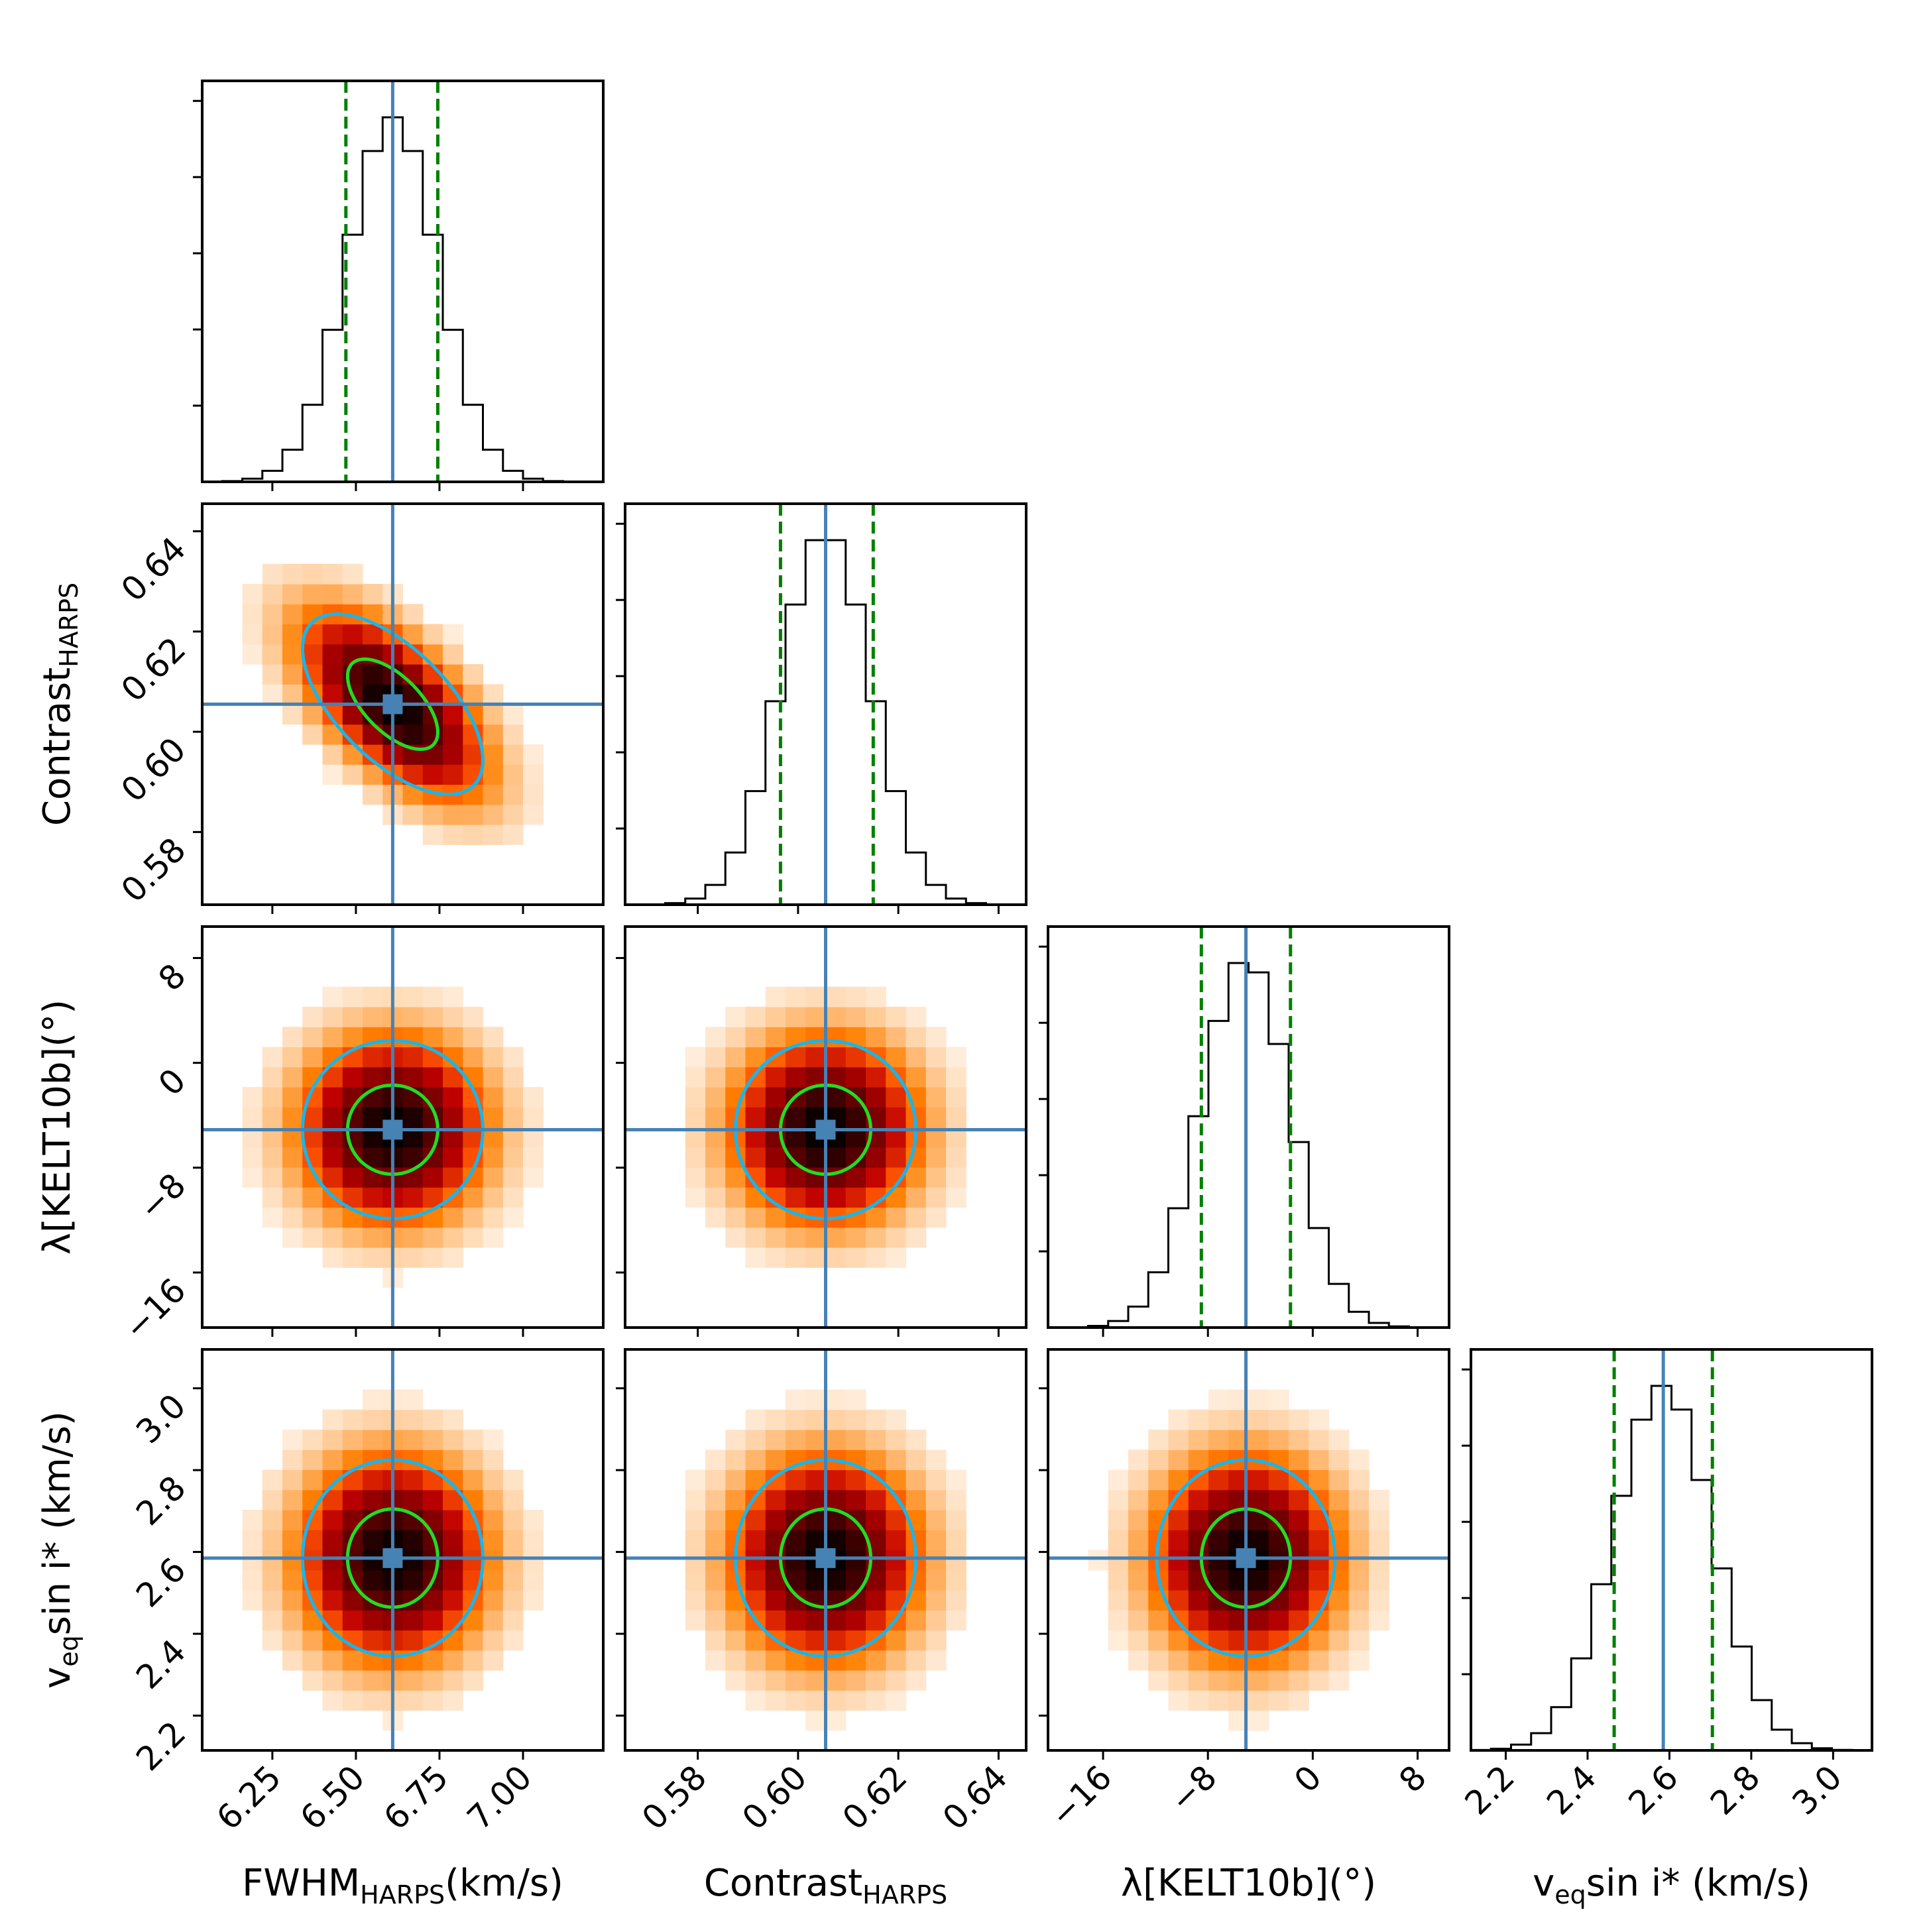 Image resolution: width=1929 pixels, height=1932 pixels. I want to click on contour-2sigma, so click(825, 1130).